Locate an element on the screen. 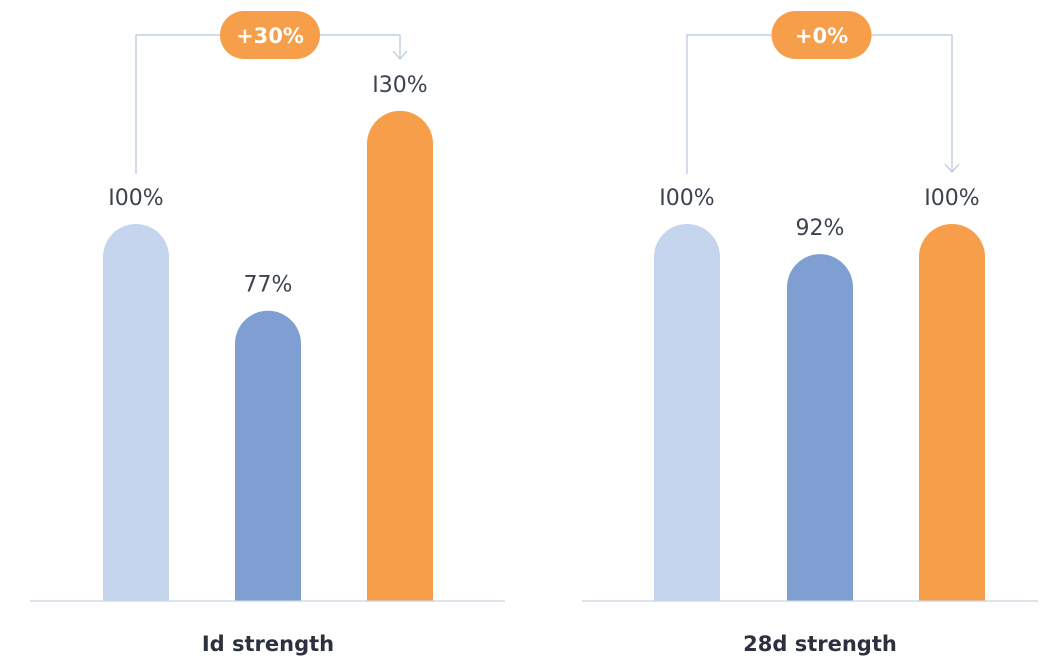 This screenshot has width=1040, height=661. change-badge-label: +30% is located at coordinates (270, 36).